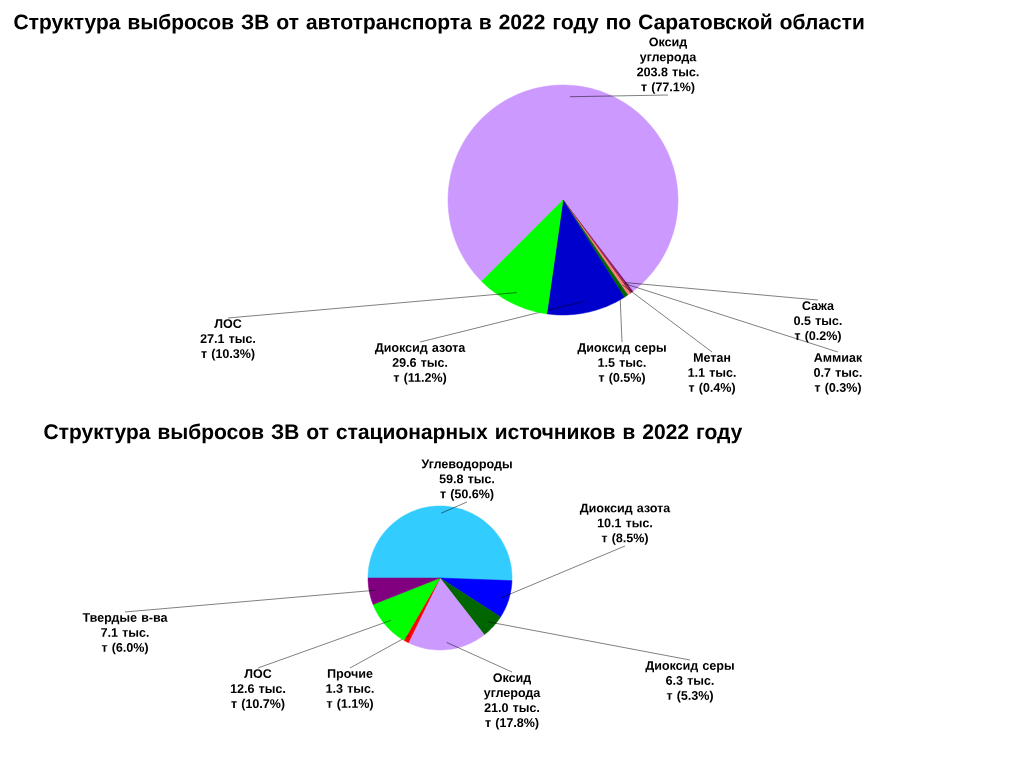 Image resolution: width=1024 pixels, height=767 pixels. I want to click on data-label: 1.3 тыс. т (1.1%), so click(350, 697).